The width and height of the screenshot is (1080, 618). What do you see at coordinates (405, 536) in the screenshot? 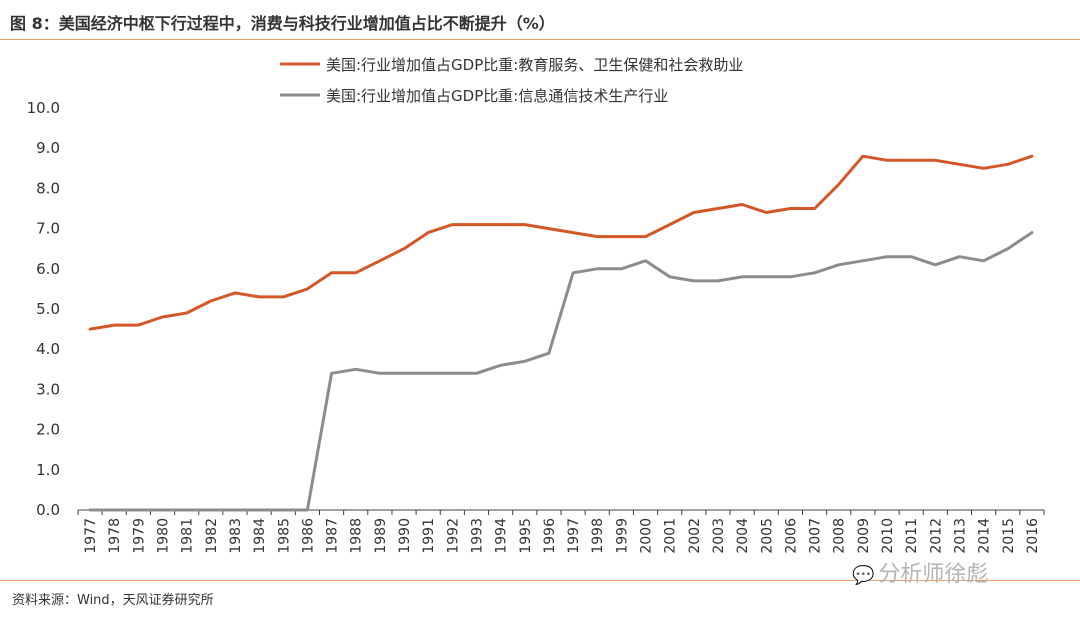
I see `x-tick-label: 1990` at bounding box center [405, 536].